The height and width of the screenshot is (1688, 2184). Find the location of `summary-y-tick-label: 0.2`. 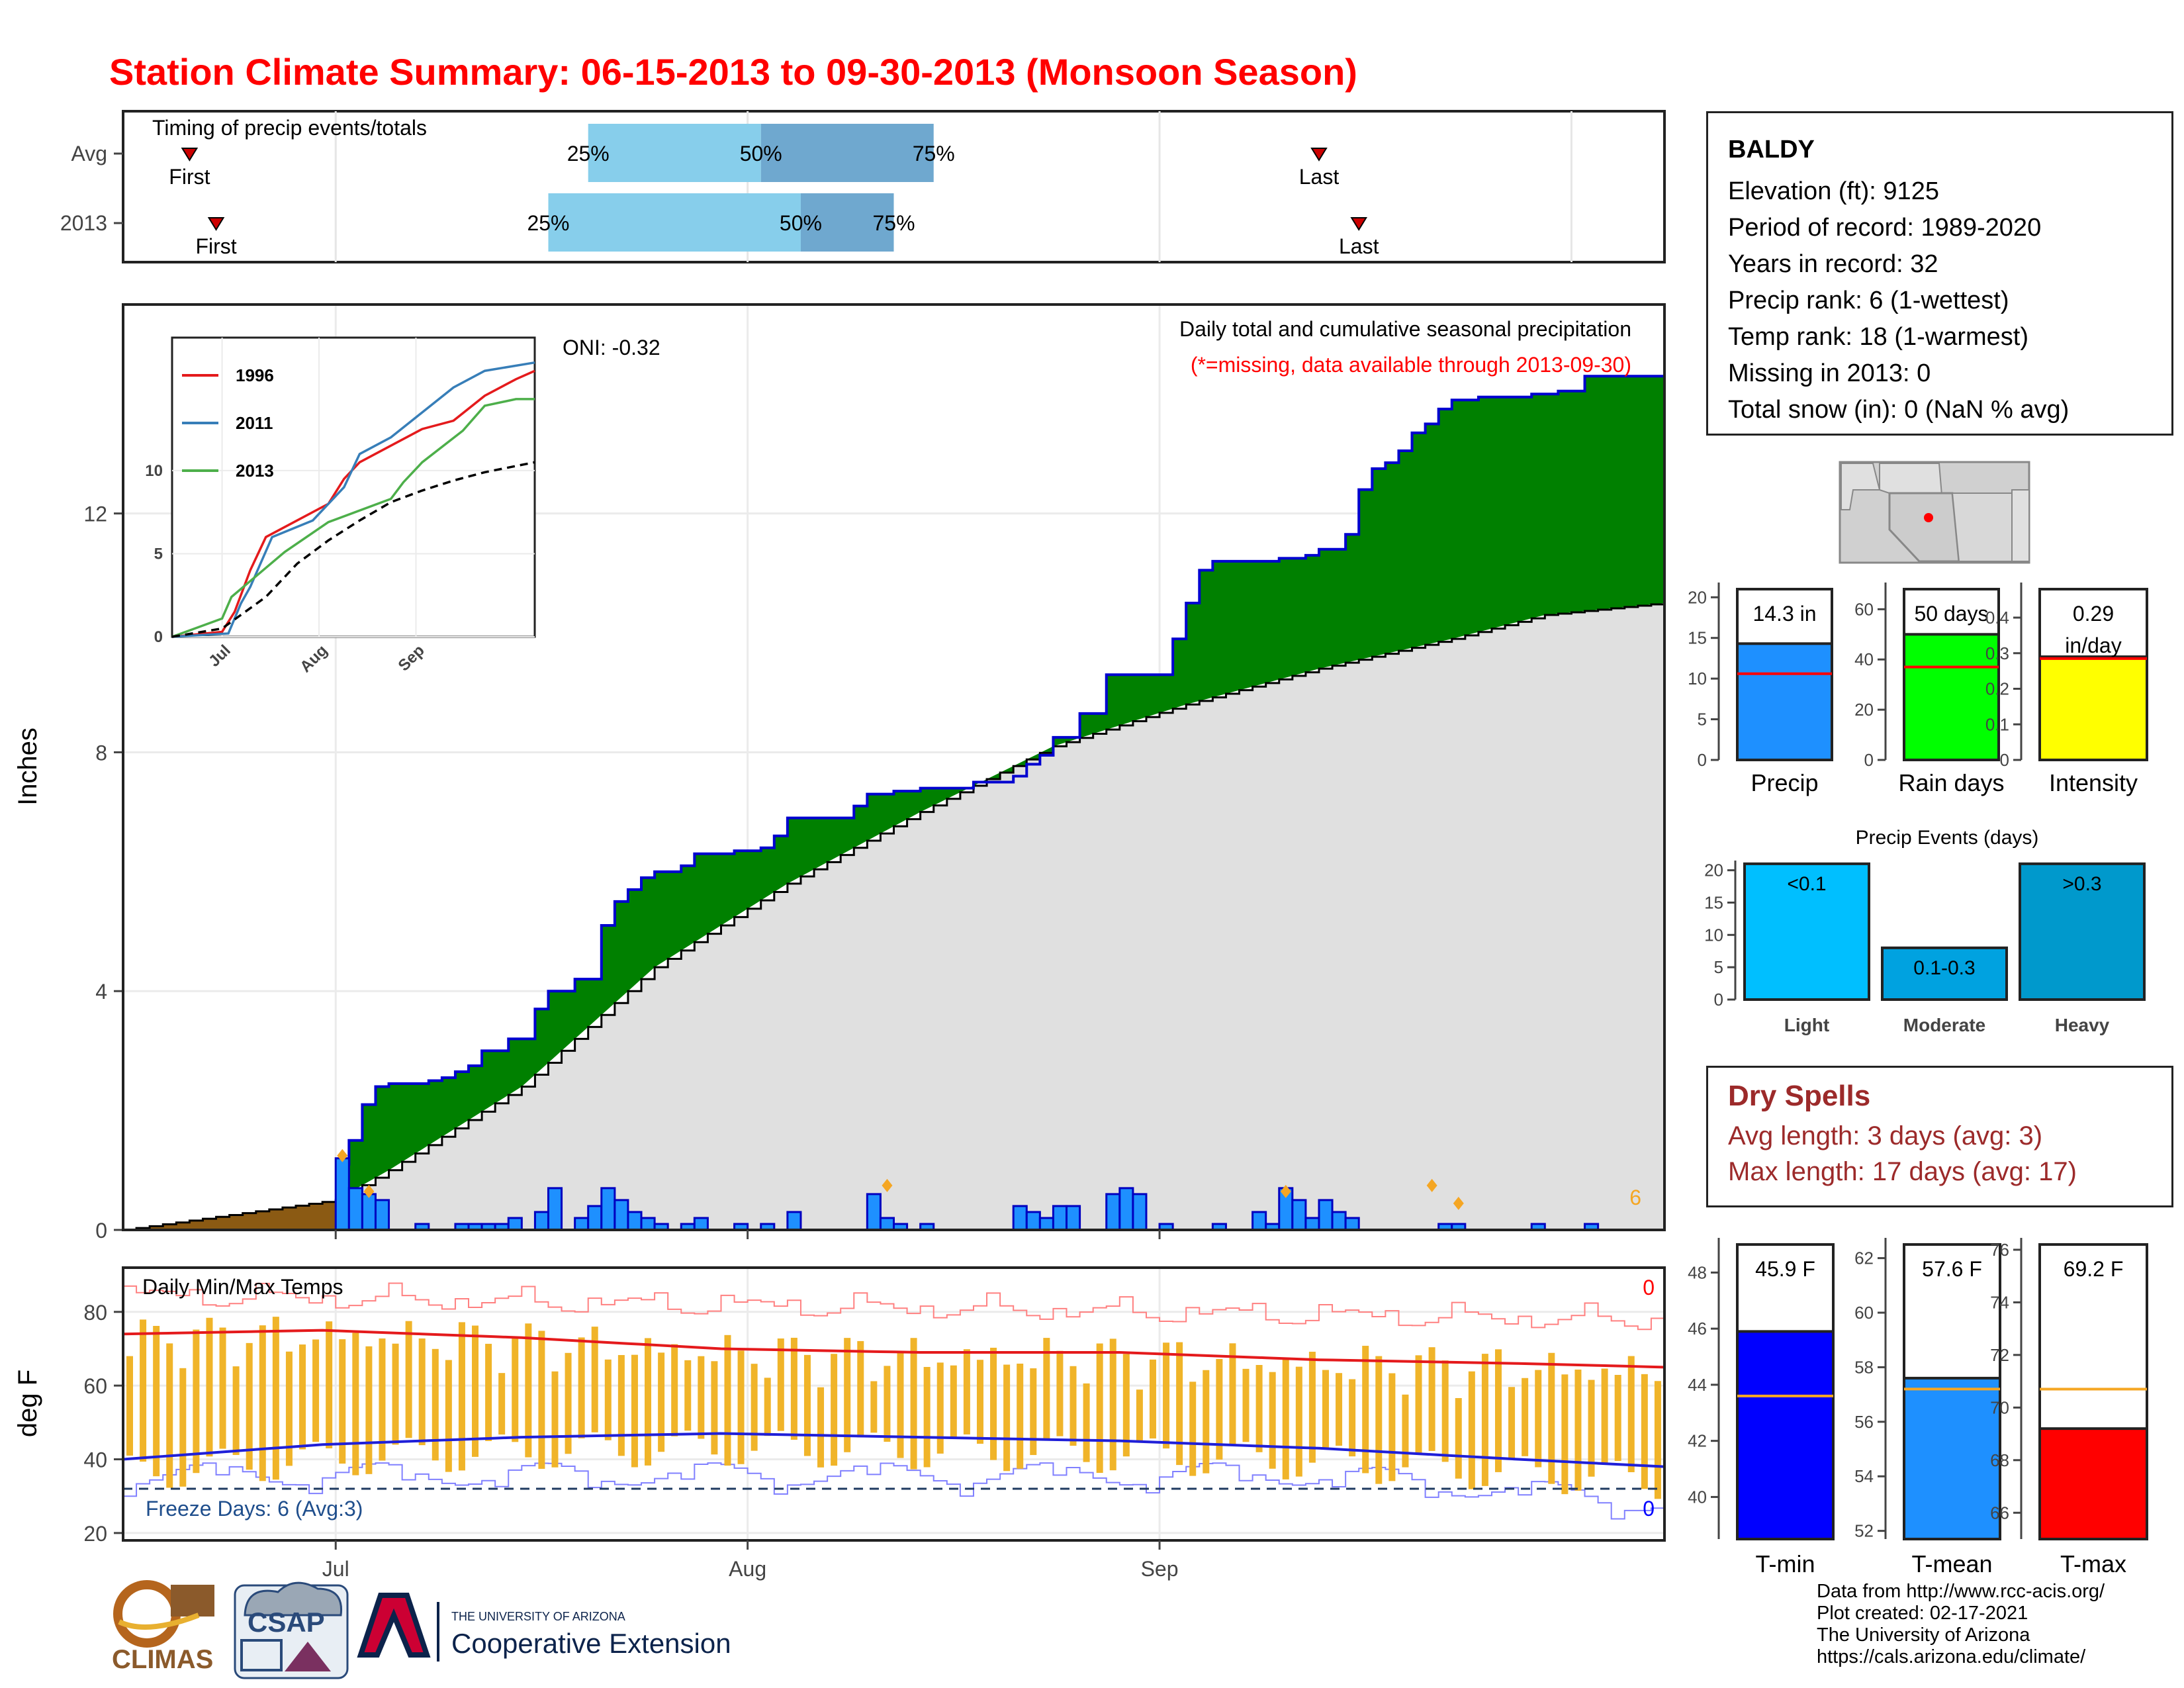

summary-y-tick-label: 0.2 is located at coordinates (1997, 689).